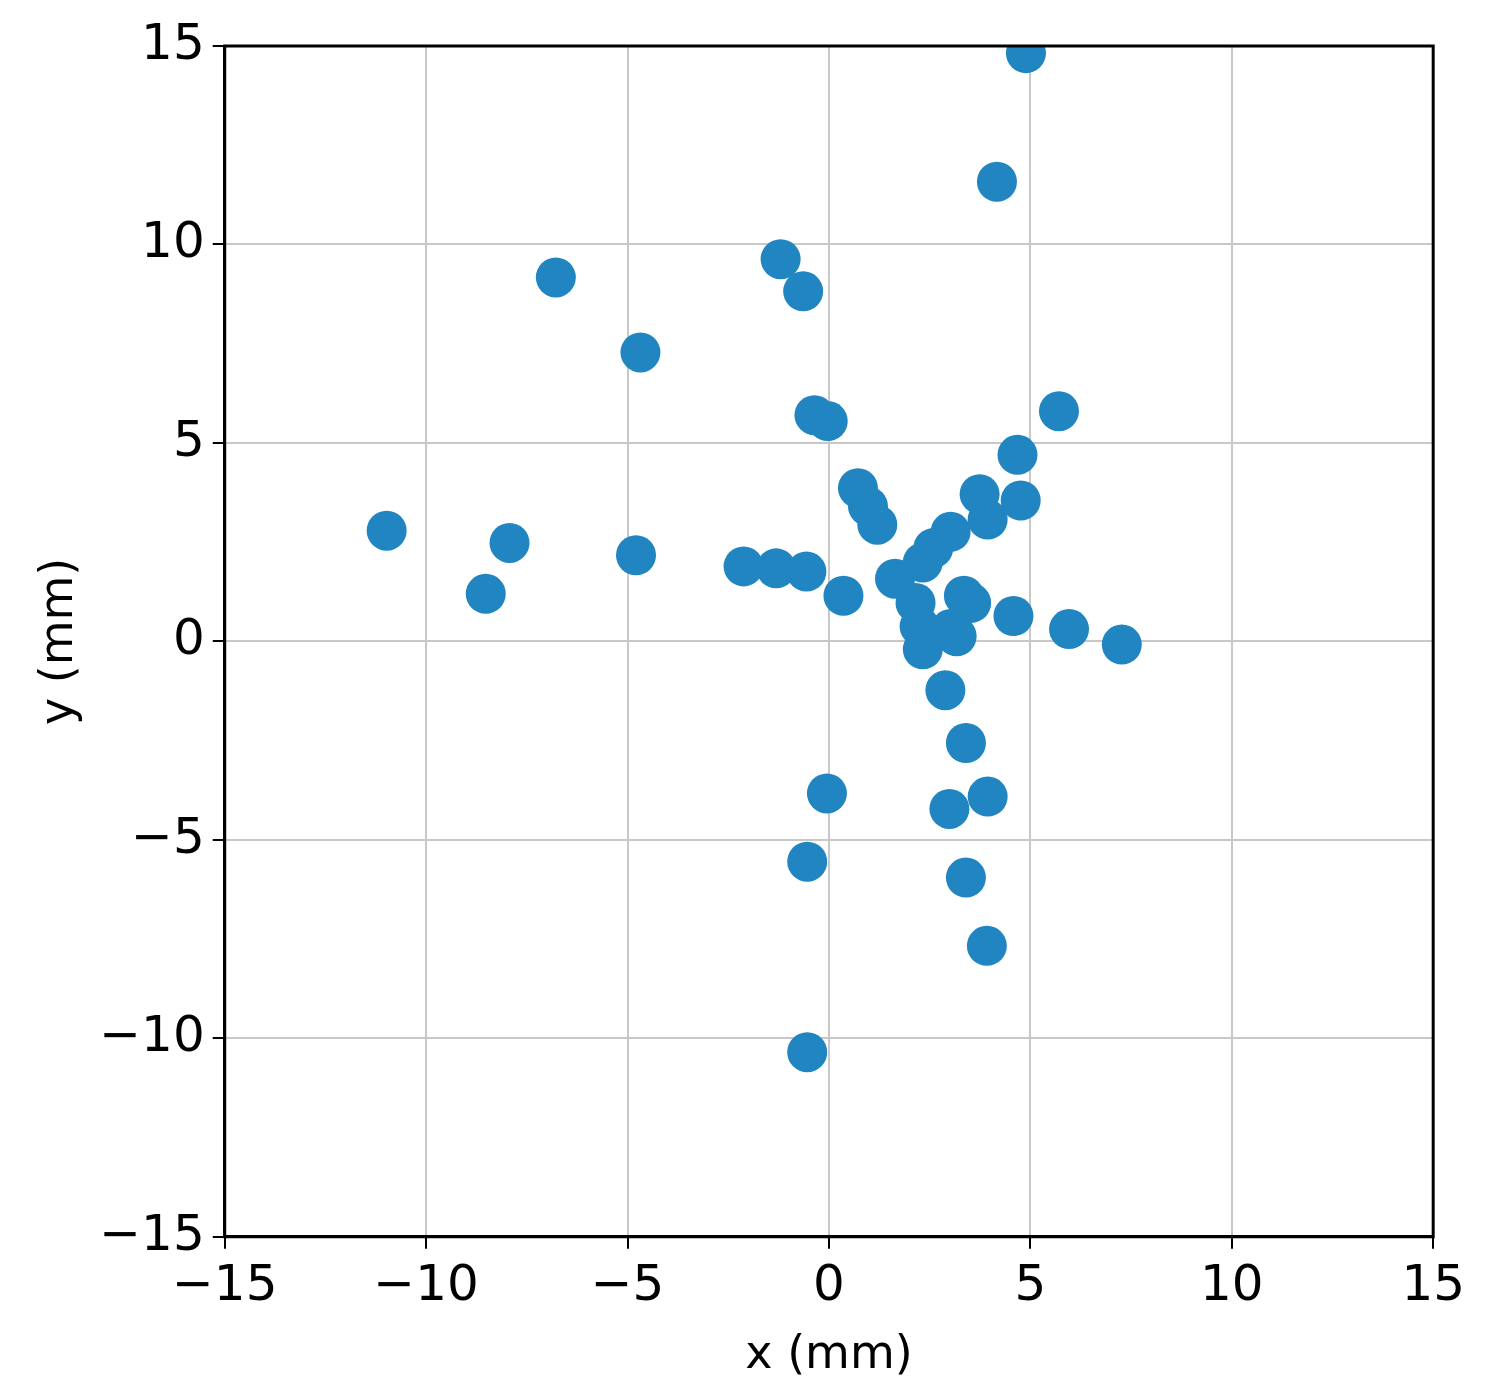 Image resolution: width=1485 pixels, height=1395 pixels. What do you see at coordinates (426, 1282) in the screenshot?
I see `x-tick-label: −10` at bounding box center [426, 1282].